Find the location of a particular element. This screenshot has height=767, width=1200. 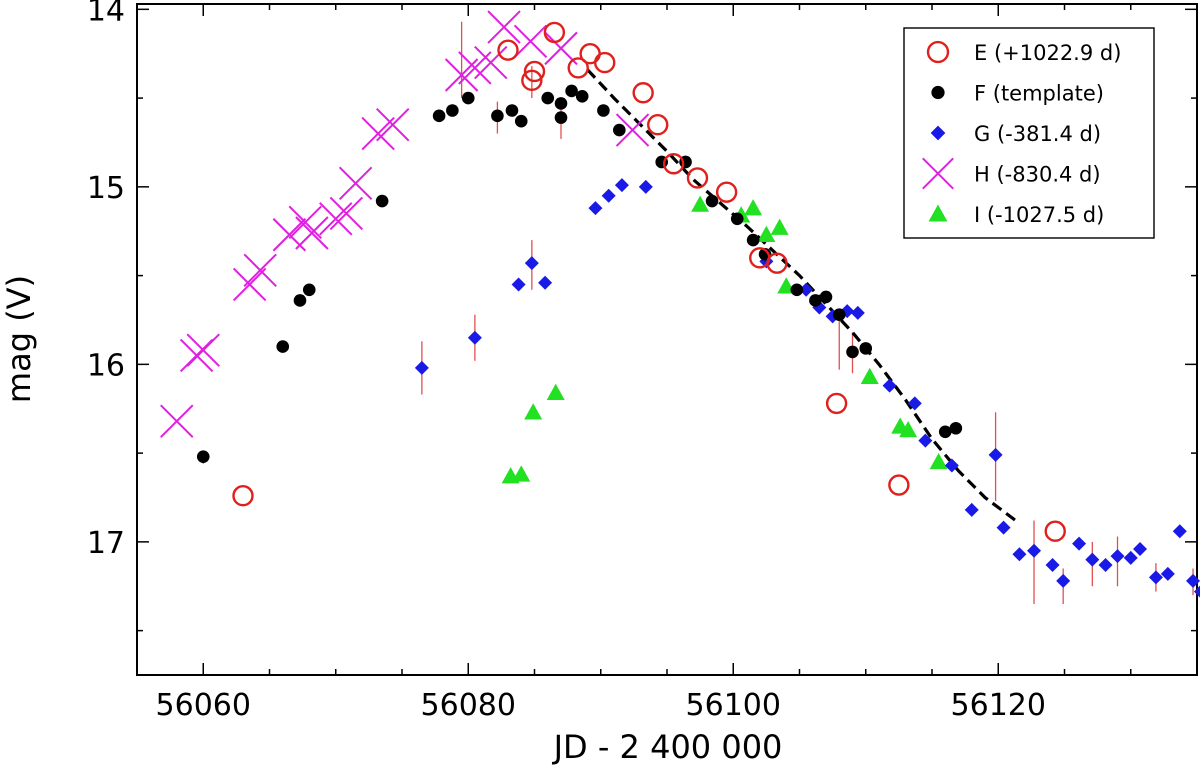

x-tick-label: 56120 is located at coordinates (998, 705).